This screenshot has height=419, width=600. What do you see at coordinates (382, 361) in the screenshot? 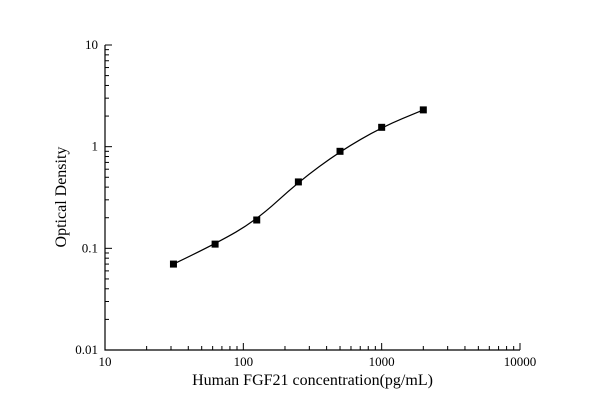
I see `x-tick-label: 1000` at bounding box center [382, 361].